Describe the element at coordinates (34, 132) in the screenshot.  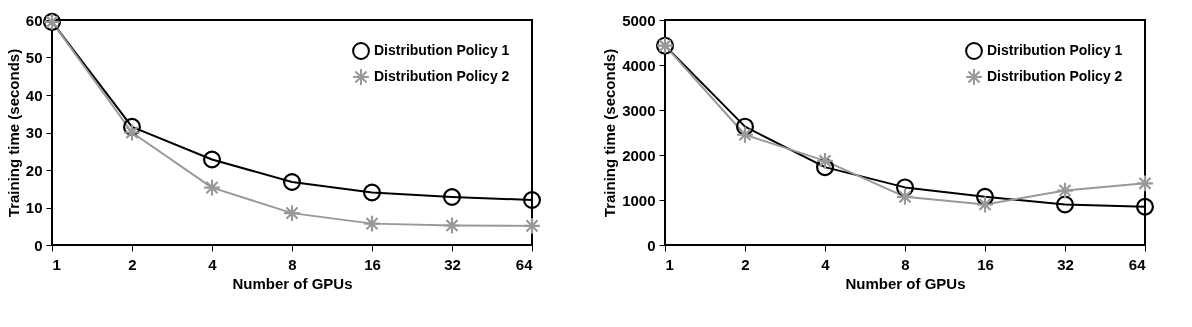
I see `y-tick-label: 30` at that location.